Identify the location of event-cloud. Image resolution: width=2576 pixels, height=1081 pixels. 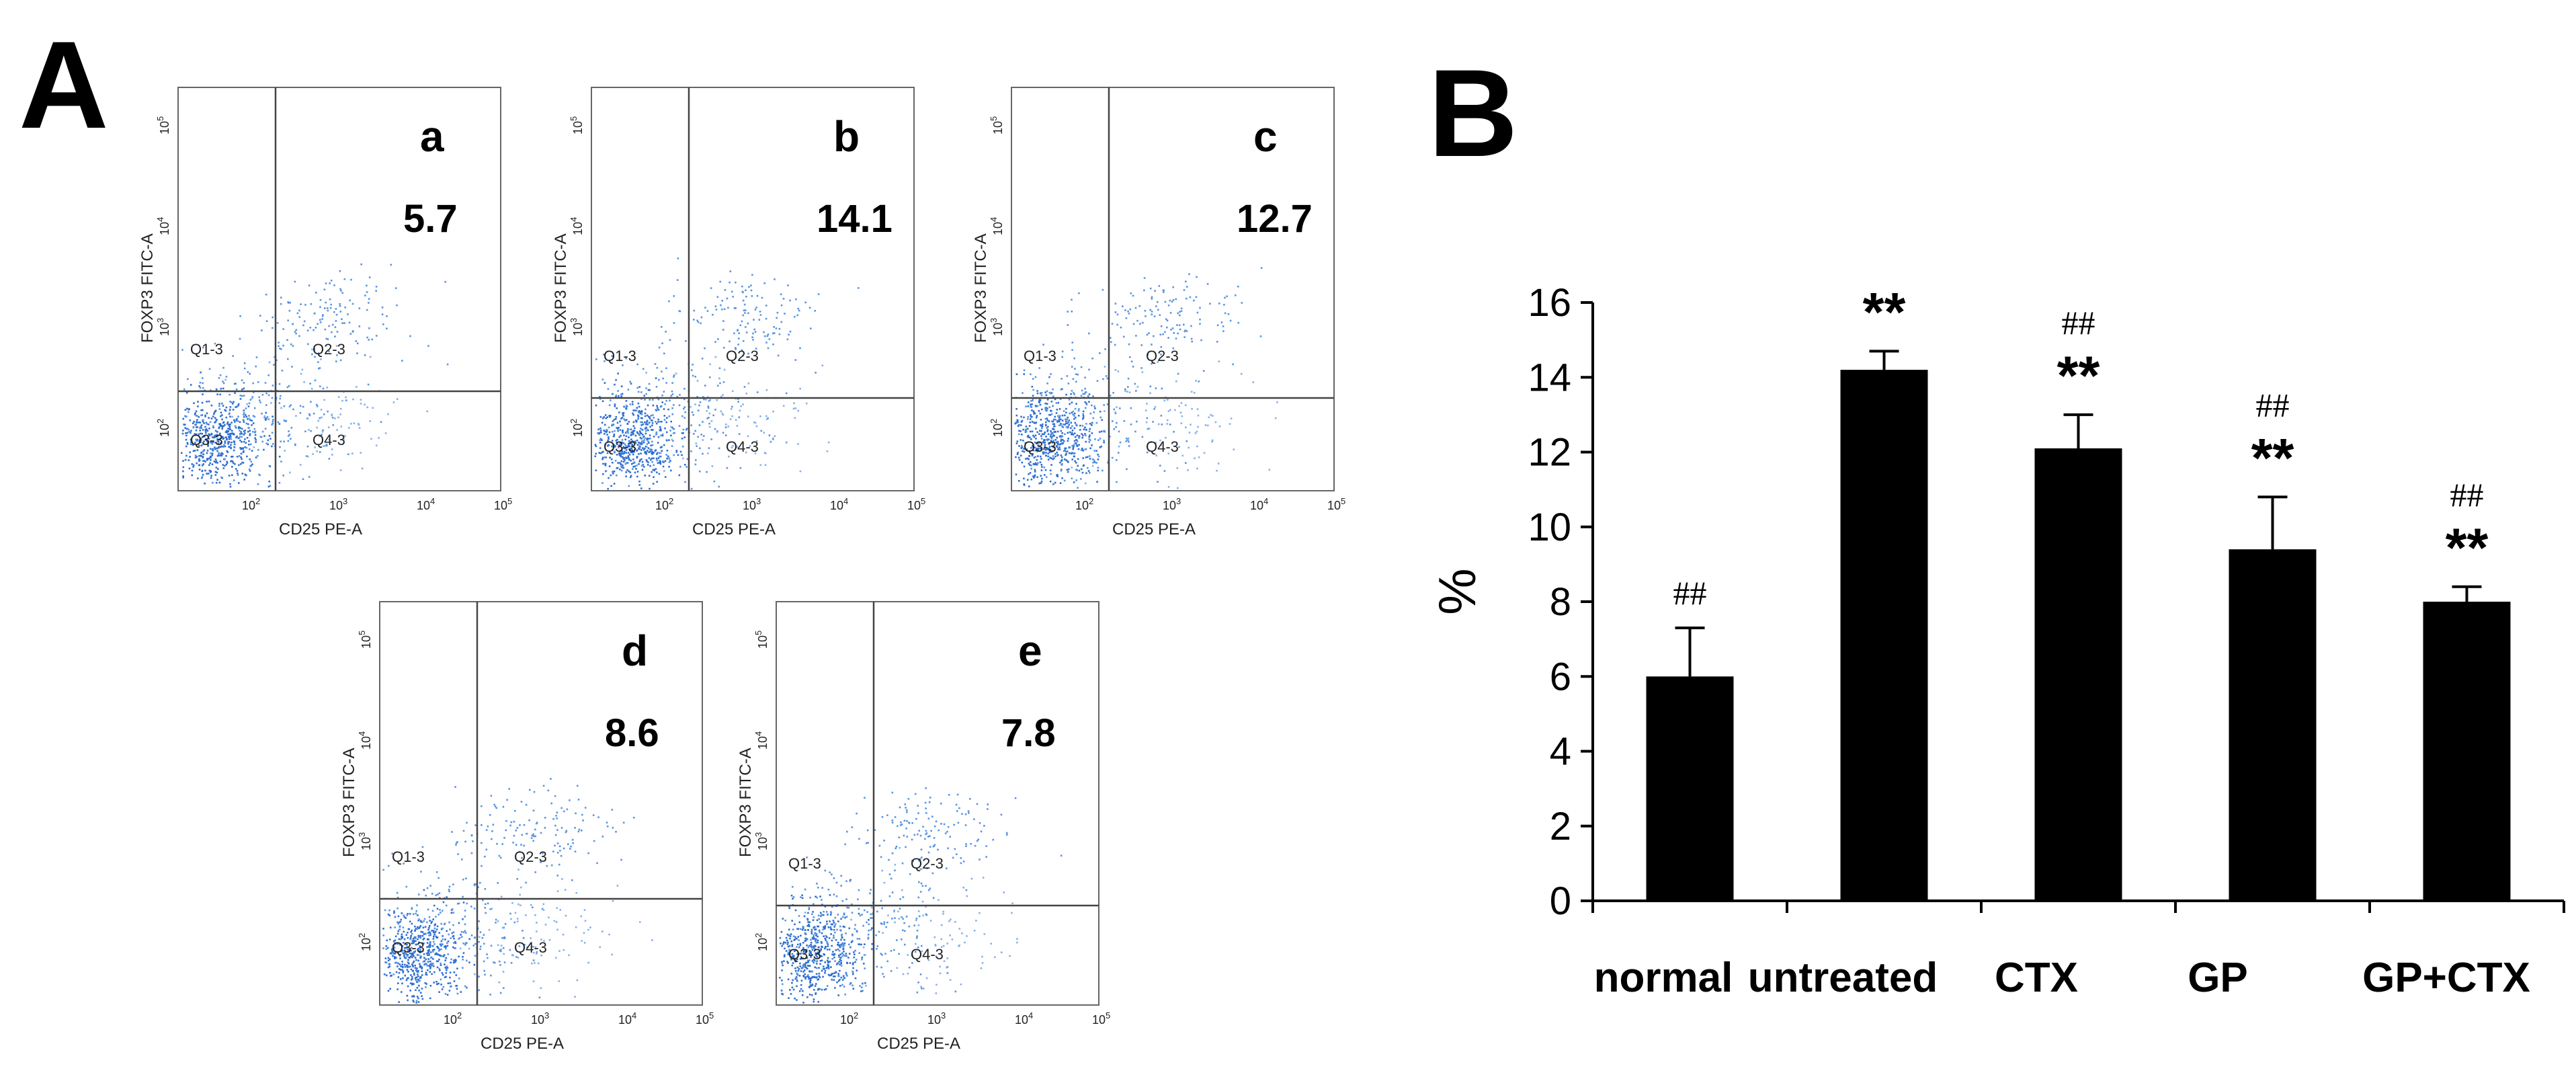
(517, 891).